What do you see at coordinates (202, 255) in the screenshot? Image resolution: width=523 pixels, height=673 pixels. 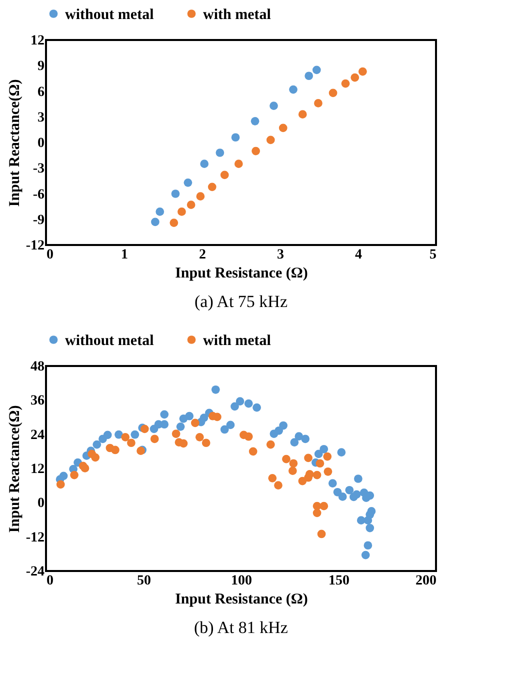 I see `x-tick-label: 2` at bounding box center [202, 255].